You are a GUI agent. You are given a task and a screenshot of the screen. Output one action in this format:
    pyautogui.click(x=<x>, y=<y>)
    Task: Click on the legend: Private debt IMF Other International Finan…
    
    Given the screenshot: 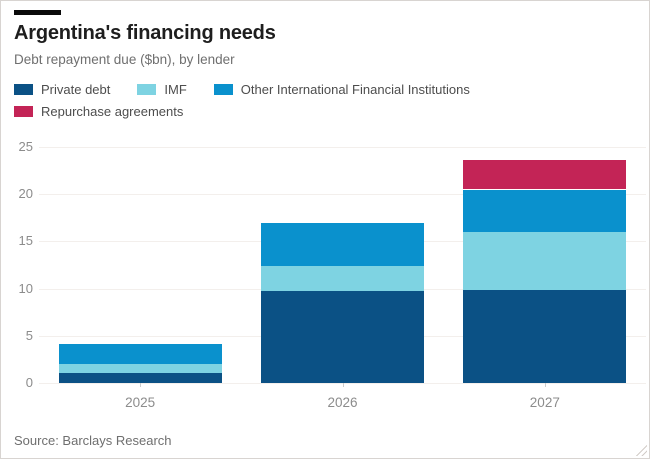 What is the action you would take?
    pyautogui.click(x=326, y=100)
    